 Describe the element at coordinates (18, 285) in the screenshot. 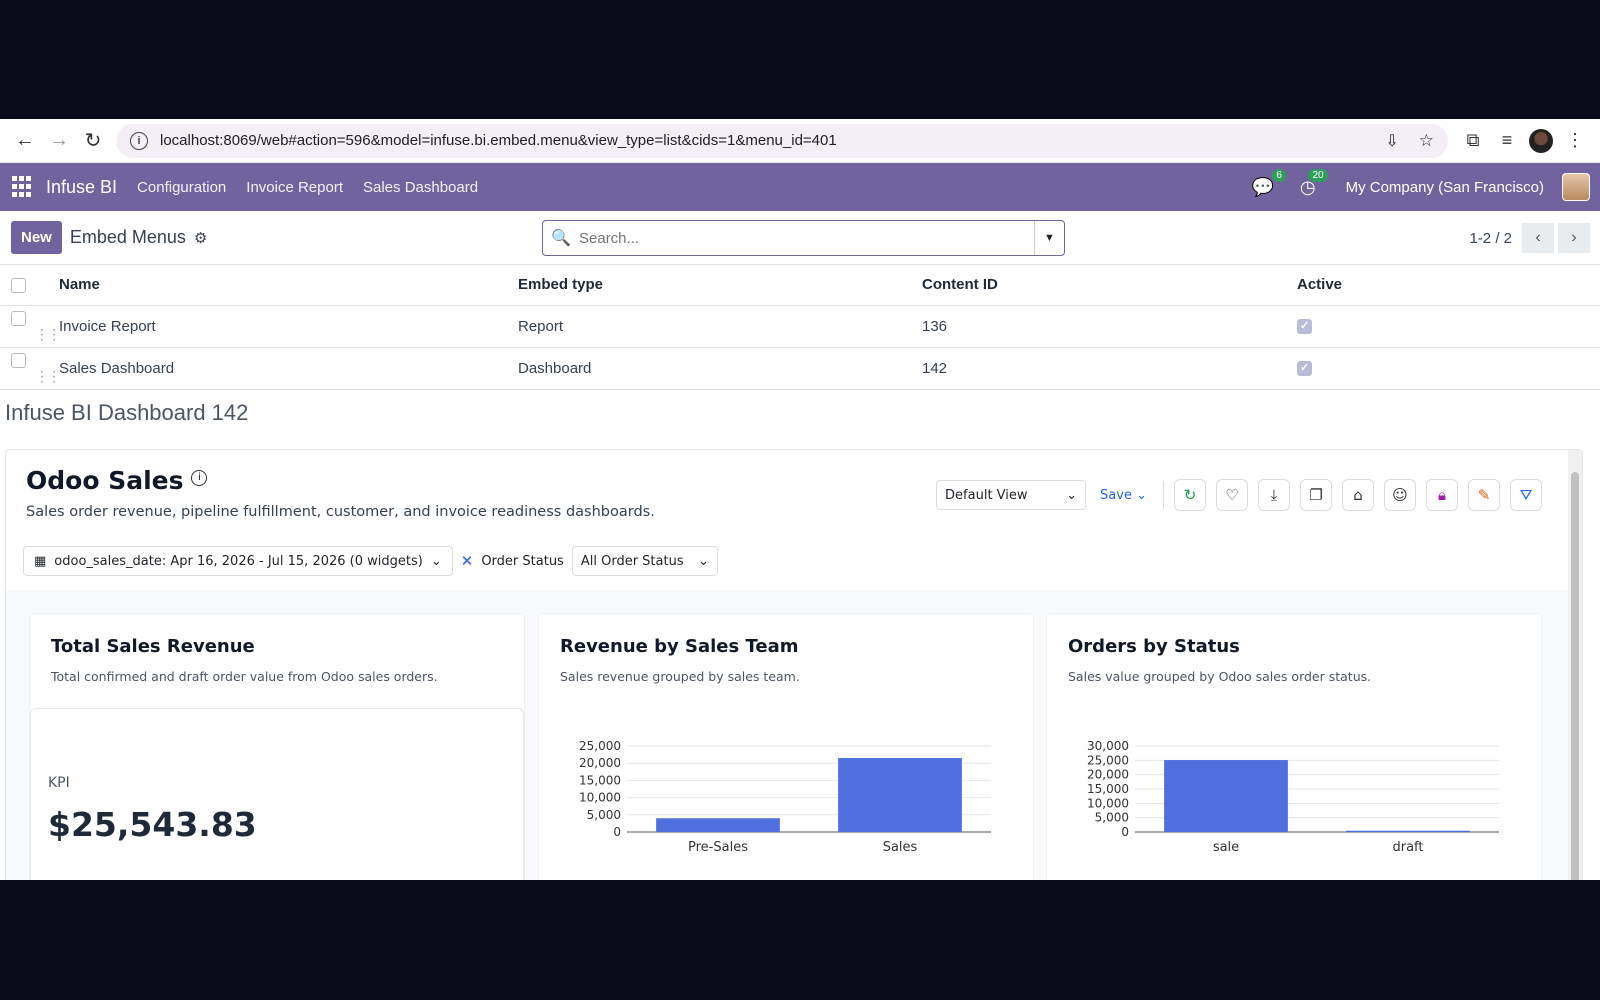

I see `select-all-checkbox` at that location.